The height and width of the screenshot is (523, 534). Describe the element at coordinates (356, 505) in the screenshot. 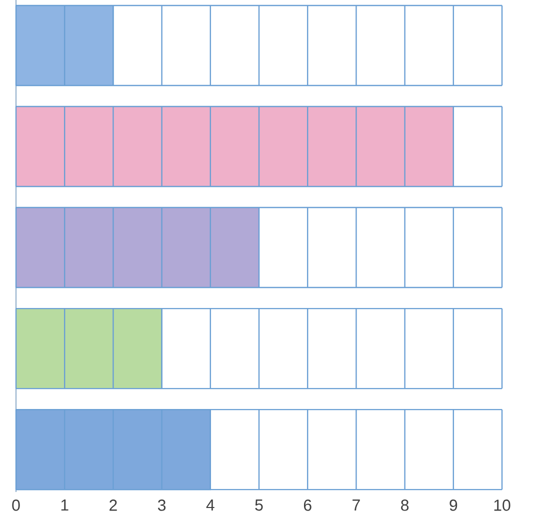

I see `x-tick-label: 7` at that location.